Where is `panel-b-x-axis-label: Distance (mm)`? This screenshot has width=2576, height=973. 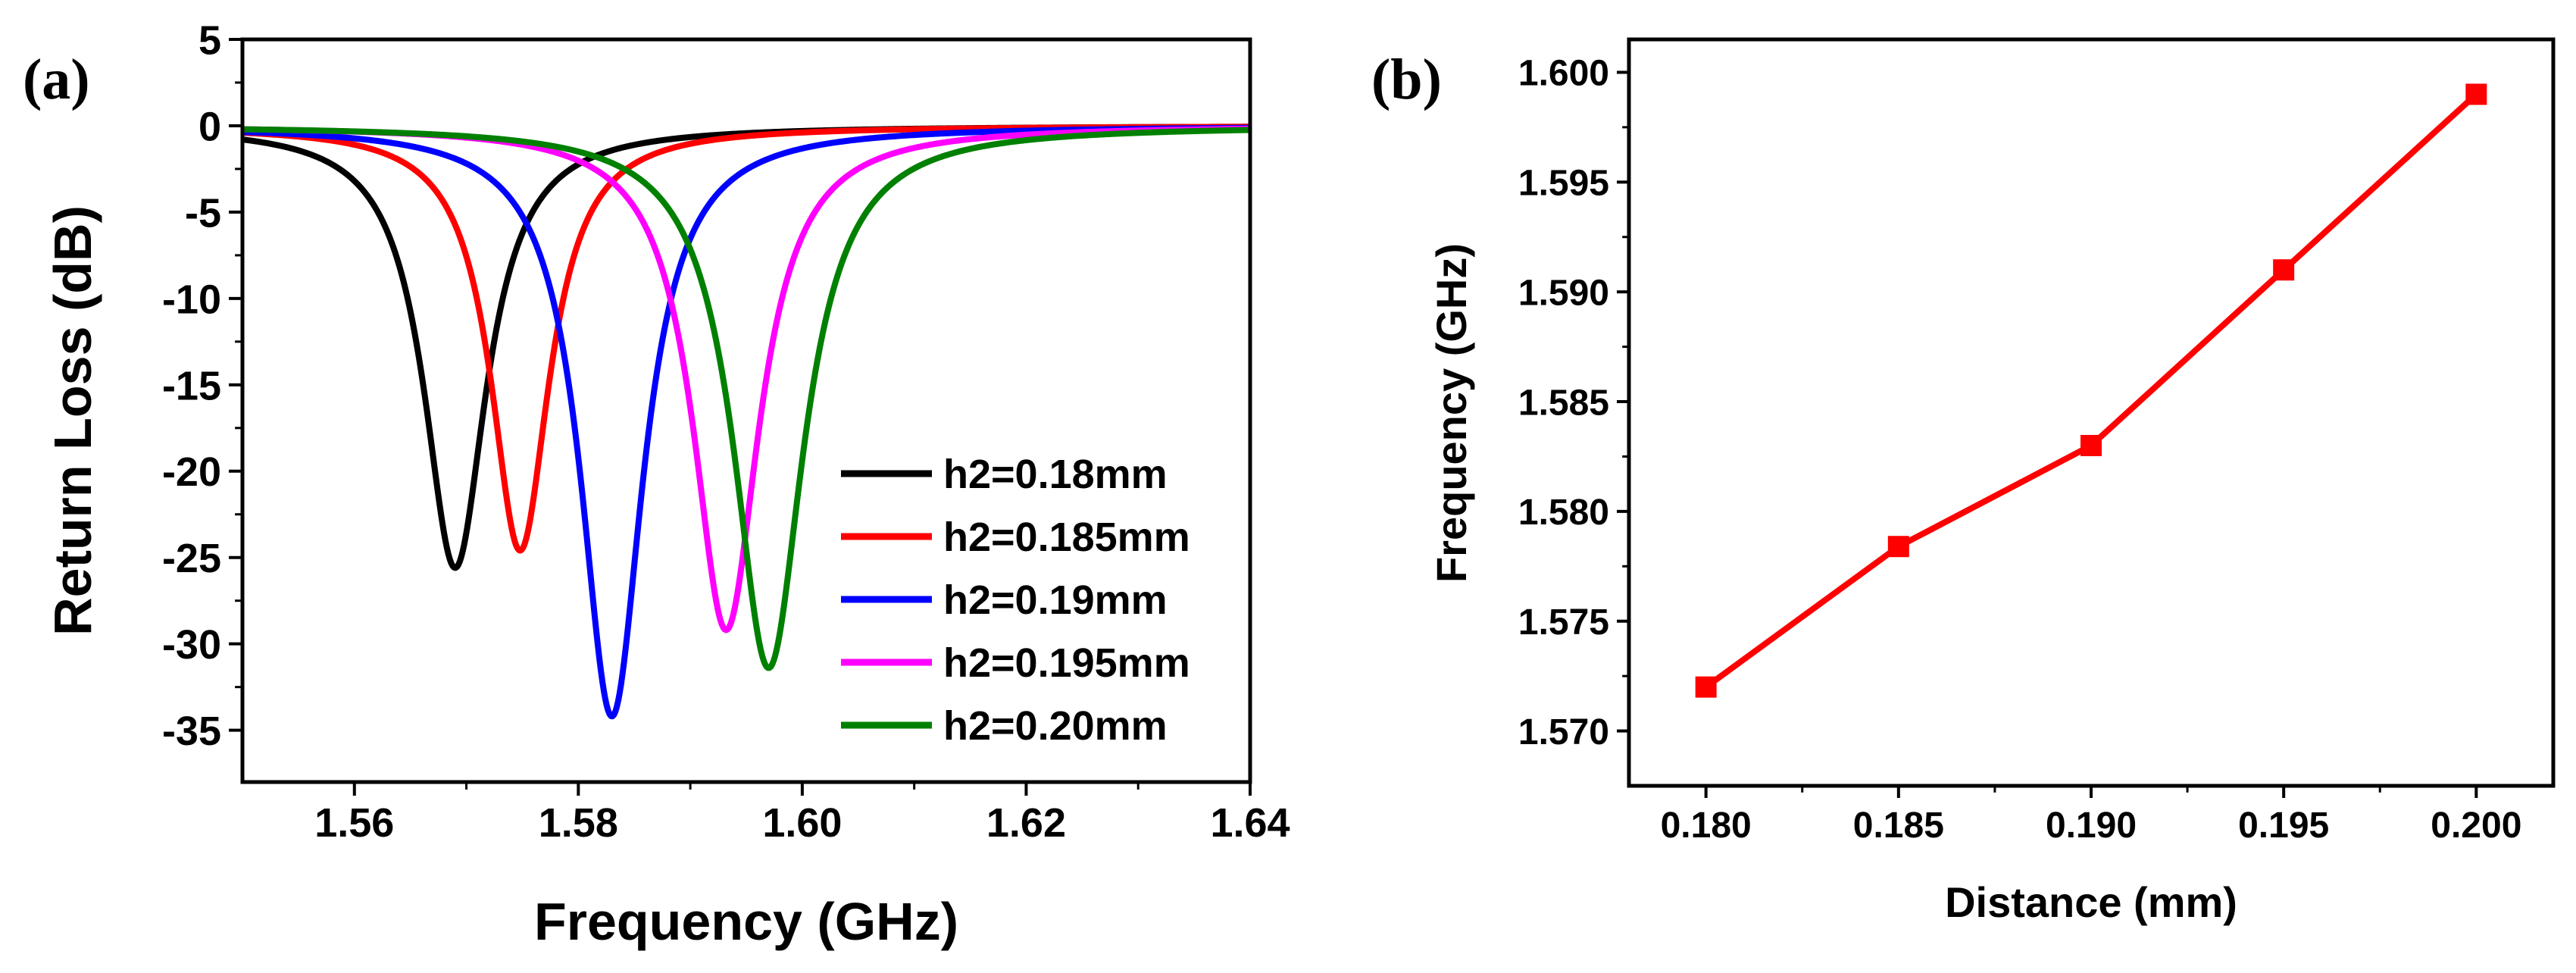
panel-b-x-axis-label: Distance (mm) is located at coordinates (2091, 902).